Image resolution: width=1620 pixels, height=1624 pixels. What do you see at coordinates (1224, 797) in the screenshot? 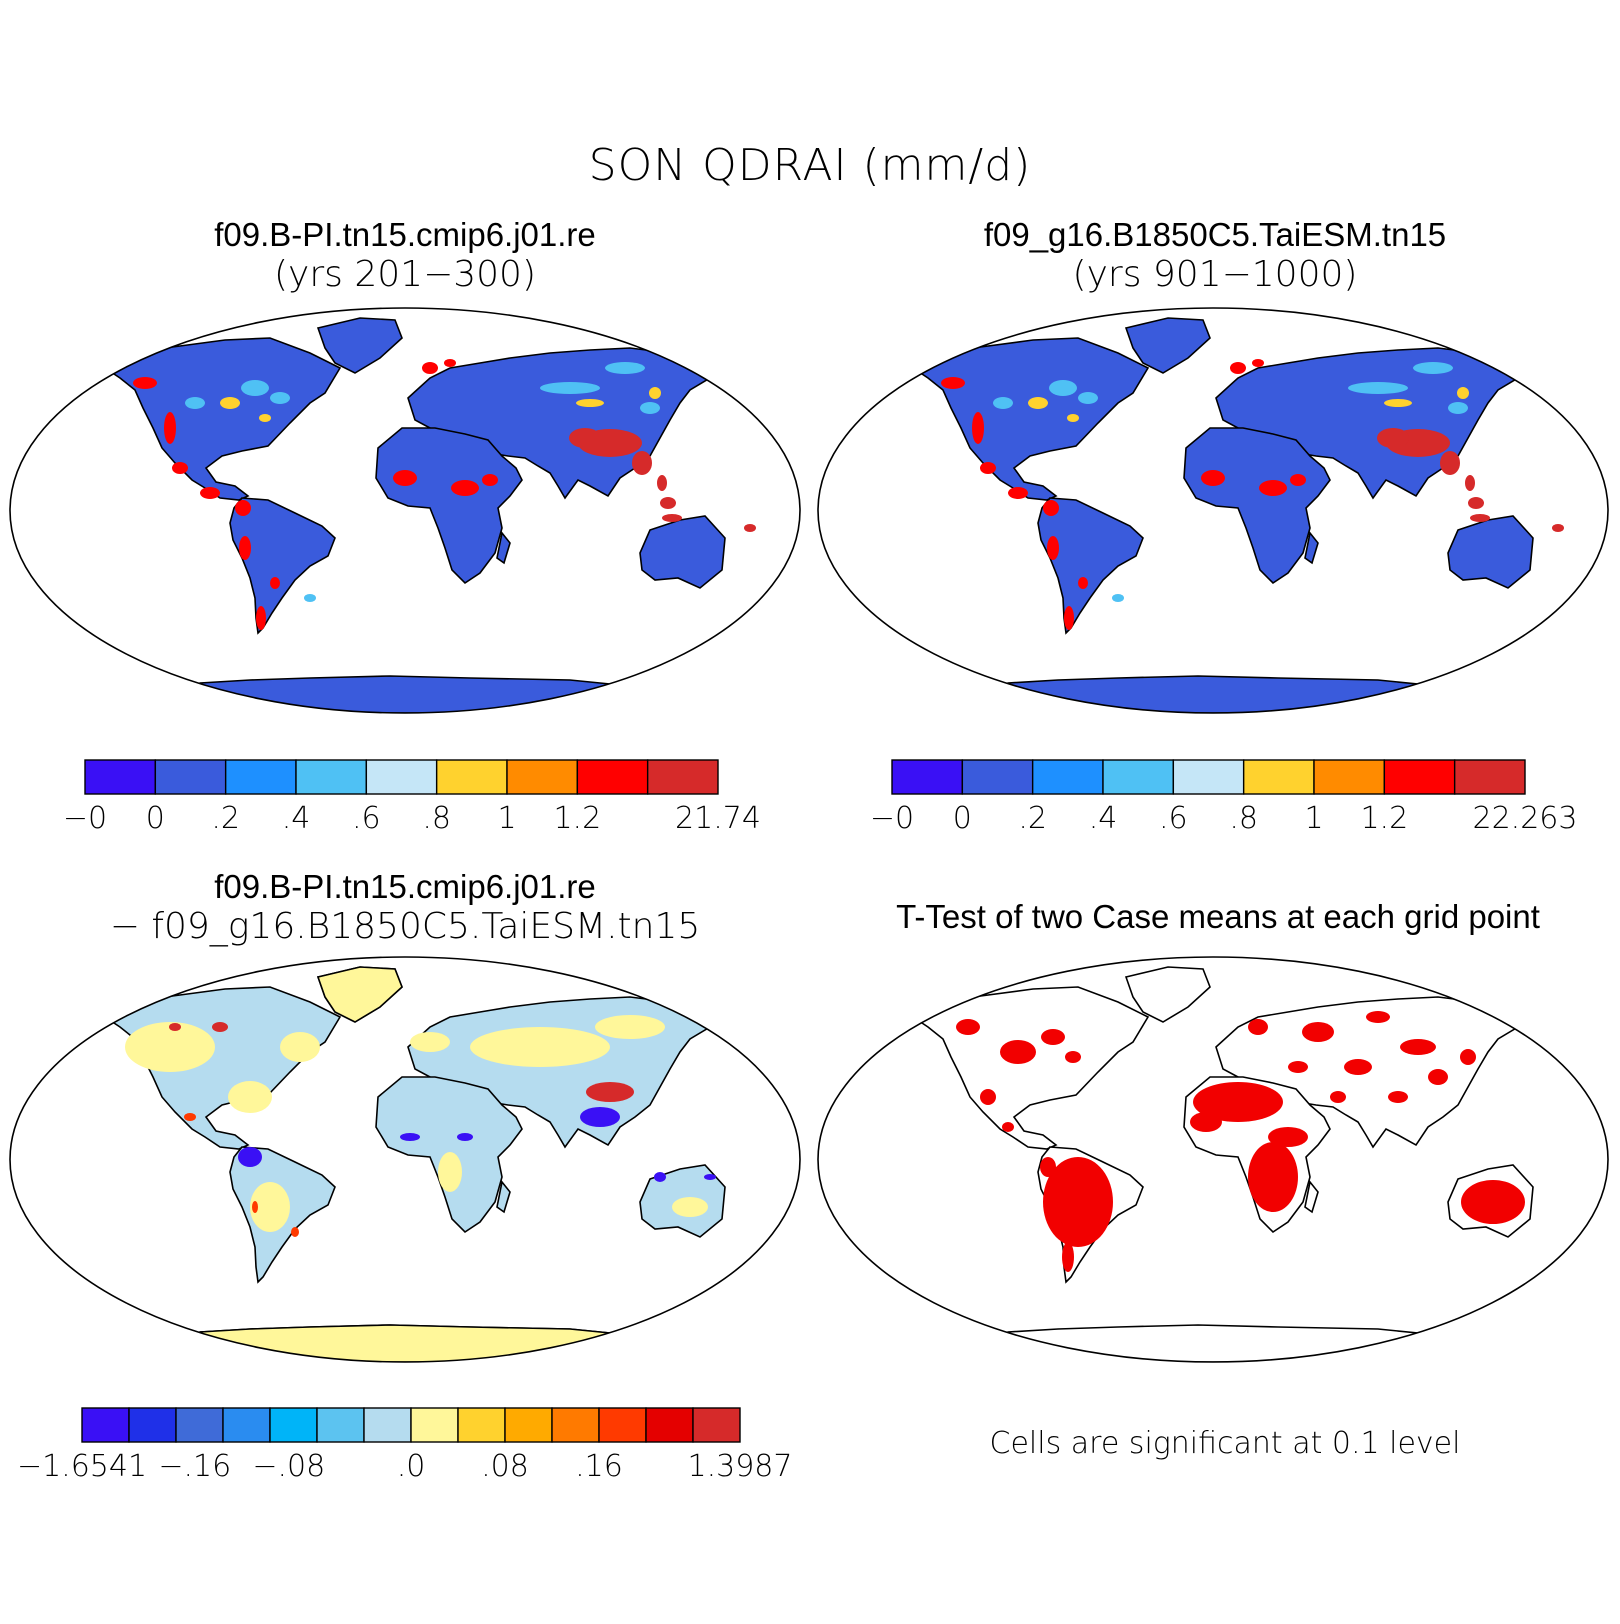
I see `colorbar-case2: −0 0 .2 .4 .6 .8 1 1.2 22.263` at bounding box center [1224, 797].